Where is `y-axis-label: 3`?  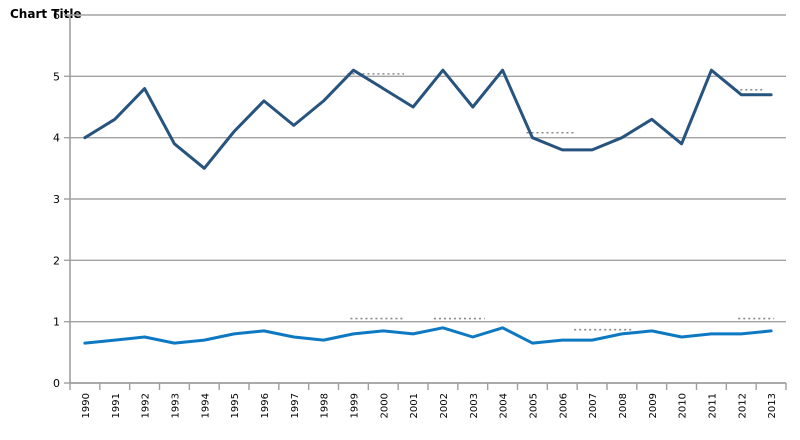 y-axis-label: 3 is located at coordinates (56, 199).